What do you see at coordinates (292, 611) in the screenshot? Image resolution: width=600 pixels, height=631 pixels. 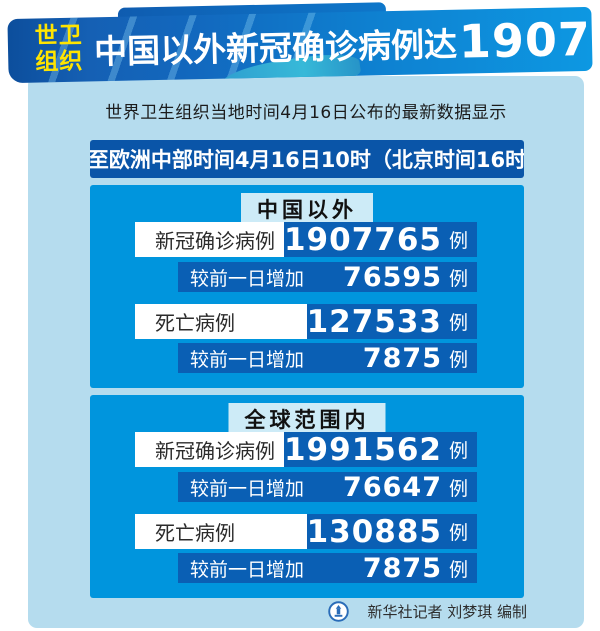 I see `footer: 新华社记者 刘梦琪 编制` at bounding box center [292, 611].